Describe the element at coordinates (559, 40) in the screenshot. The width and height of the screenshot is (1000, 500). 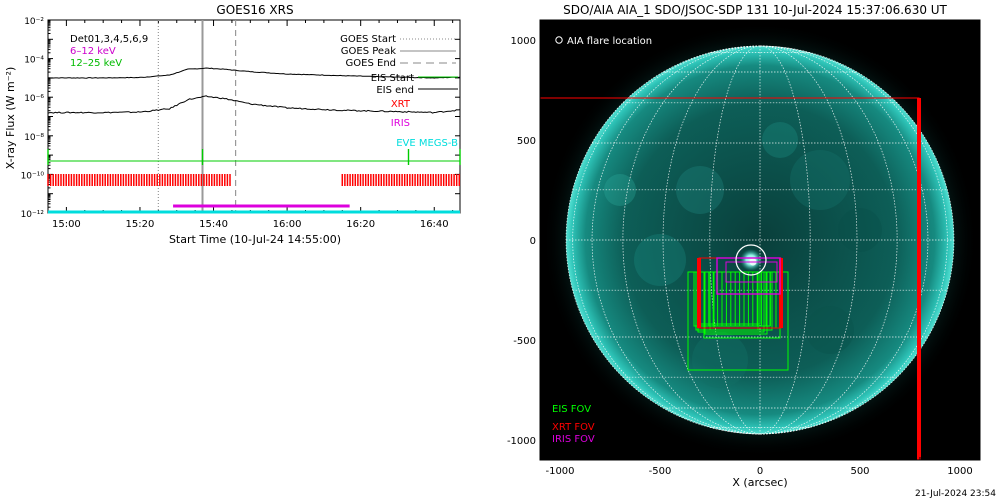
I see `flare-legend-symbol` at that location.